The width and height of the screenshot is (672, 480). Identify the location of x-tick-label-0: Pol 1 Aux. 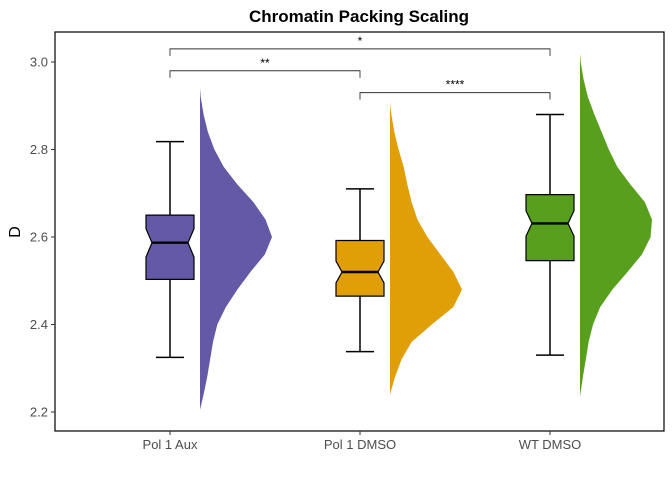
(170, 444).